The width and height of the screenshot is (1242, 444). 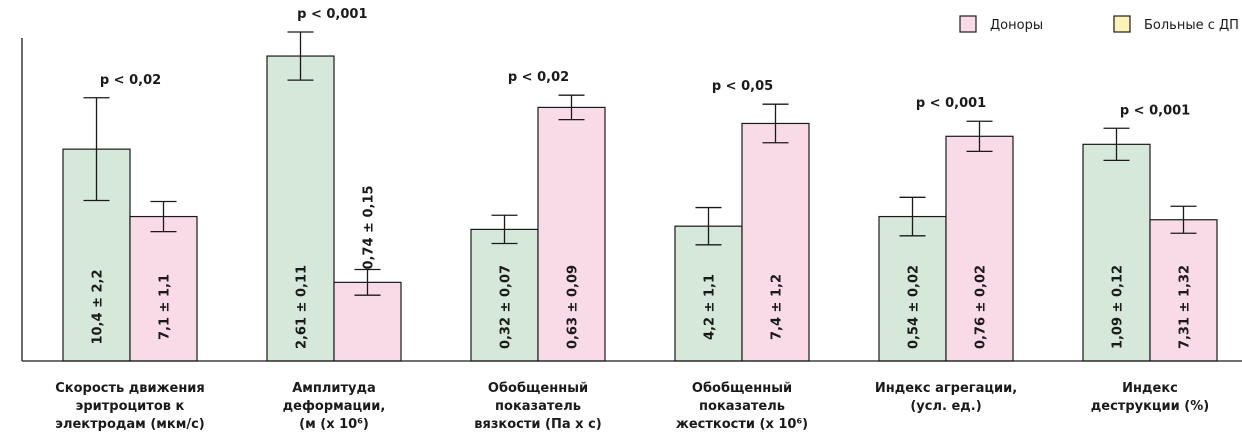 What do you see at coordinates (130, 217) in the screenshot?
I see `bar-group: 10,4 ± 2,2 7,1 ± 1,1 p < 0,02` at bounding box center [130, 217].